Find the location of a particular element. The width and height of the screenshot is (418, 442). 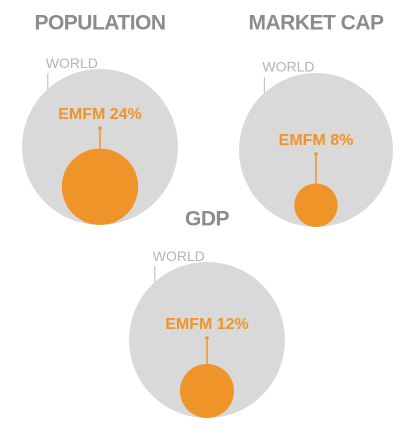

panel-title: GDP is located at coordinates (207, 219).